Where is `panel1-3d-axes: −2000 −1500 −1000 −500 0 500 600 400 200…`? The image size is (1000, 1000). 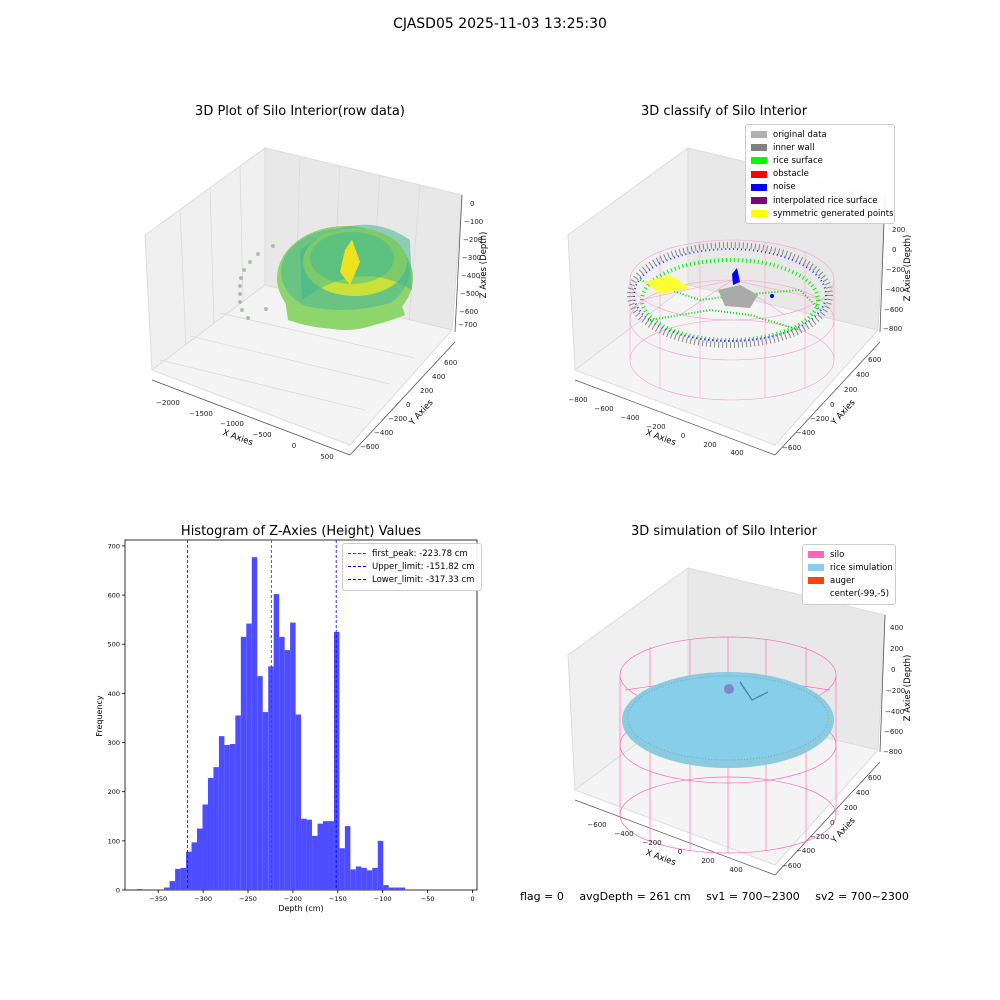 panel1-3d-axes: −2000 −1500 −1000 −500 0 500 600 400 200… is located at coordinates (316, 304).